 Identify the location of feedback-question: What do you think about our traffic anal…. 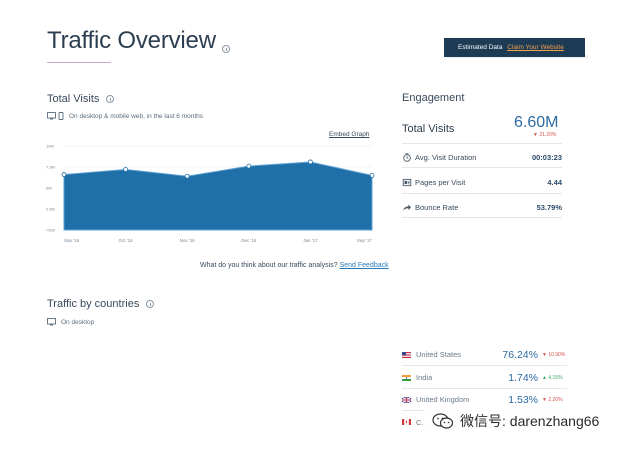
(269, 265).